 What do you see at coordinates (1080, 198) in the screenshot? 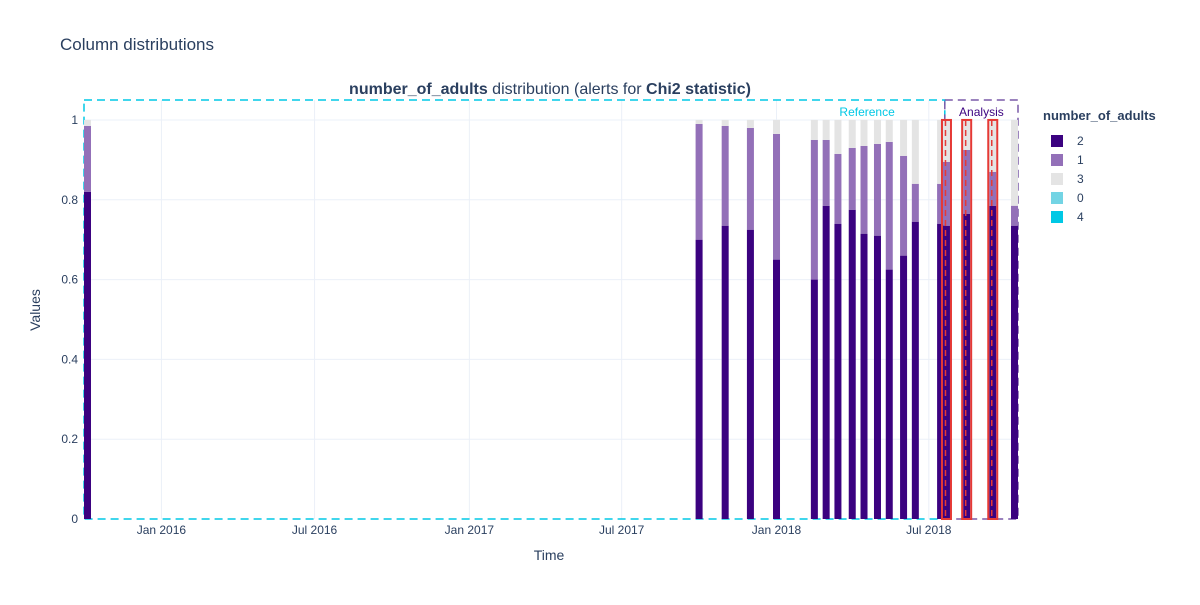
I see `legend-label-0: 0` at bounding box center [1080, 198].